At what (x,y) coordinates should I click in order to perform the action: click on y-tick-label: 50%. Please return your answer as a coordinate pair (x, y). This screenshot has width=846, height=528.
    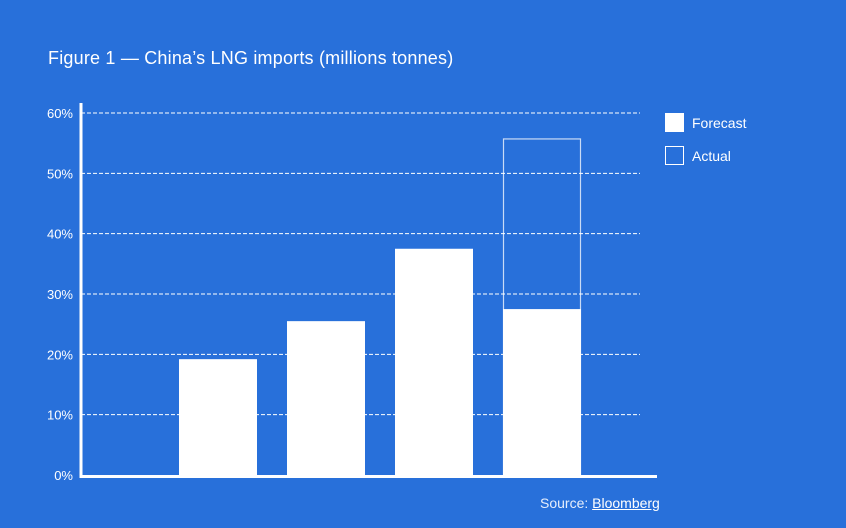
    Looking at the image, I should click on (60, 173).